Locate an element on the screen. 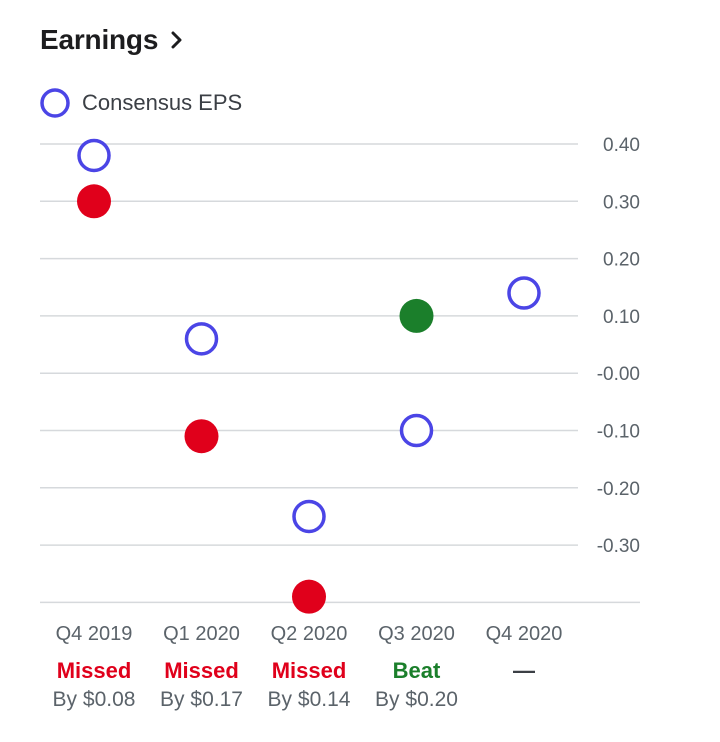 The width and height of the screenshot is (720, 742). result-status: Beat is located at coordinates (417, 670).